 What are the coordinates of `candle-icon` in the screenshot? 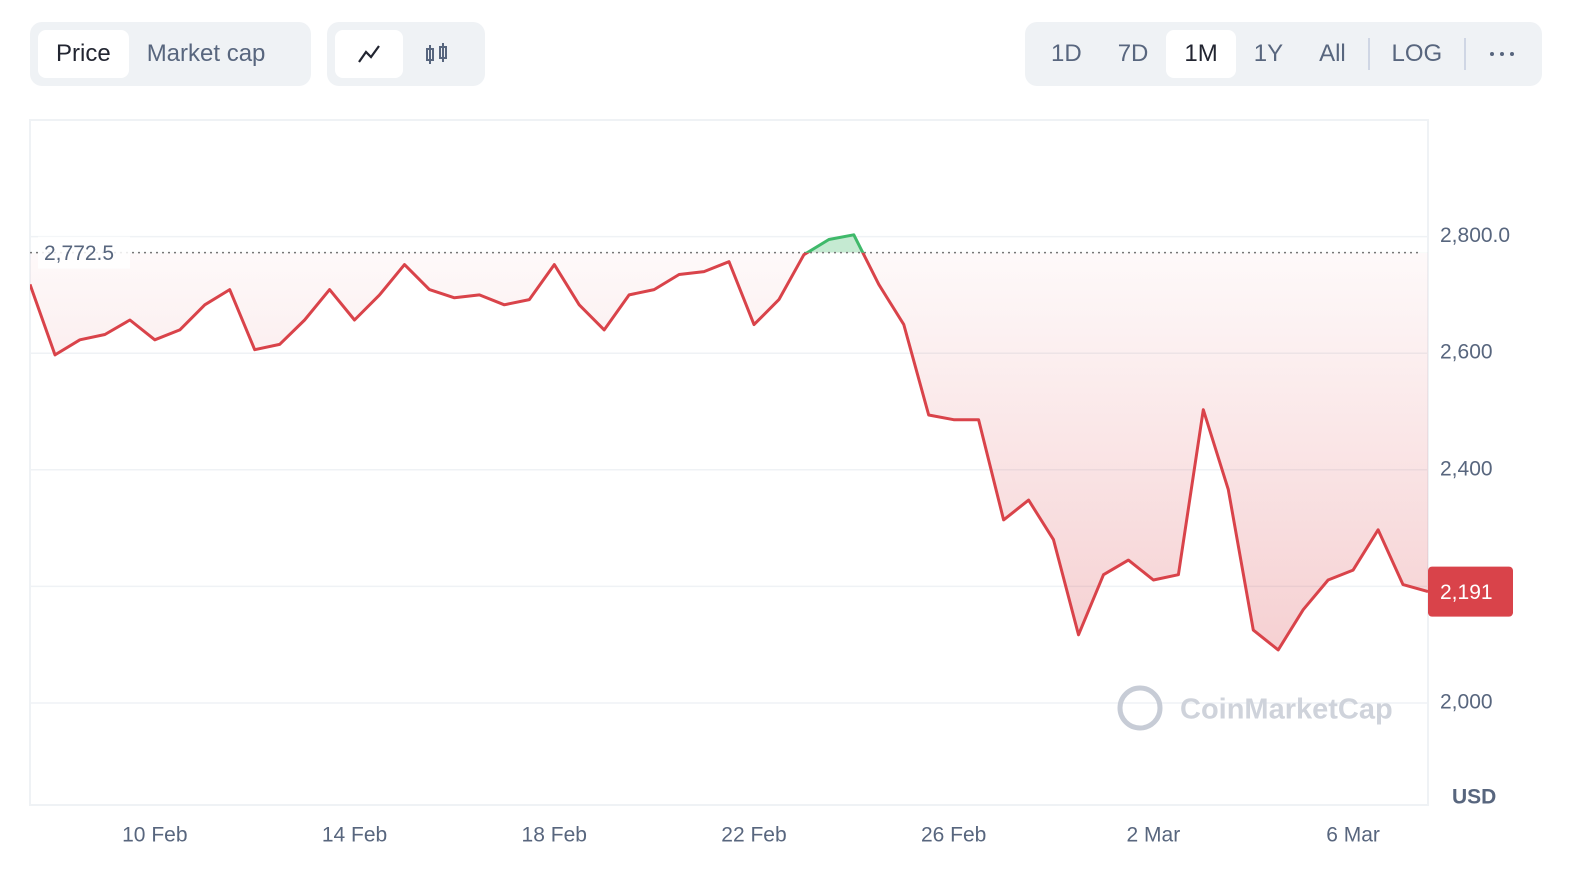 It's located at (437, 54).